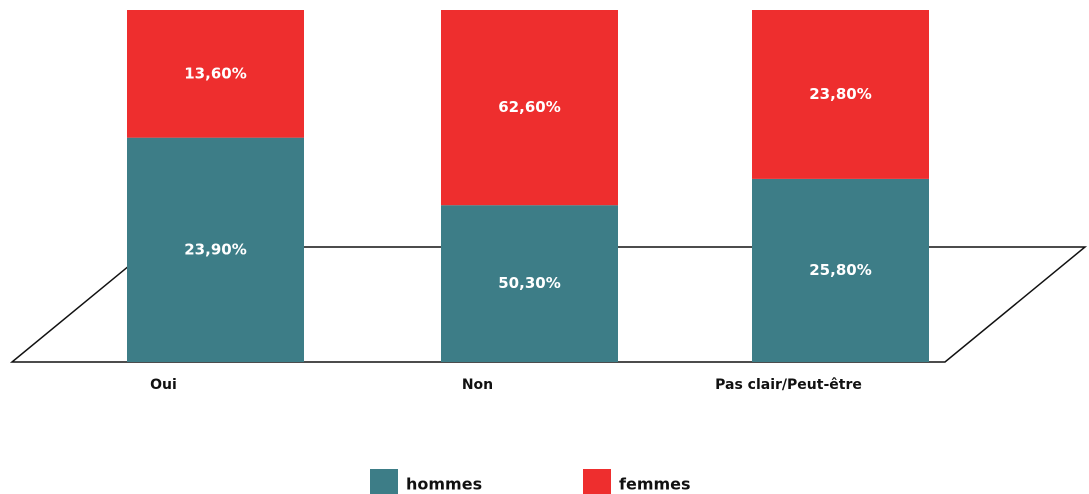 Image resolution: width=1089 pixels, height=494 pixels. I want to click on x-tick-label: Oui, so click(163, 385).